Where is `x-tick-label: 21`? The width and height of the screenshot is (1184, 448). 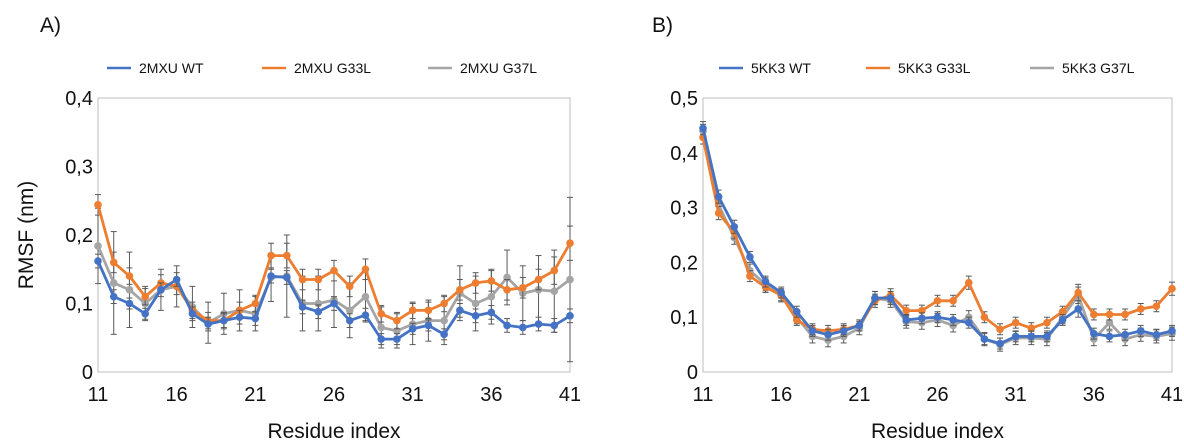
x-tick-label: 21 is located at coordinates (255, 395).